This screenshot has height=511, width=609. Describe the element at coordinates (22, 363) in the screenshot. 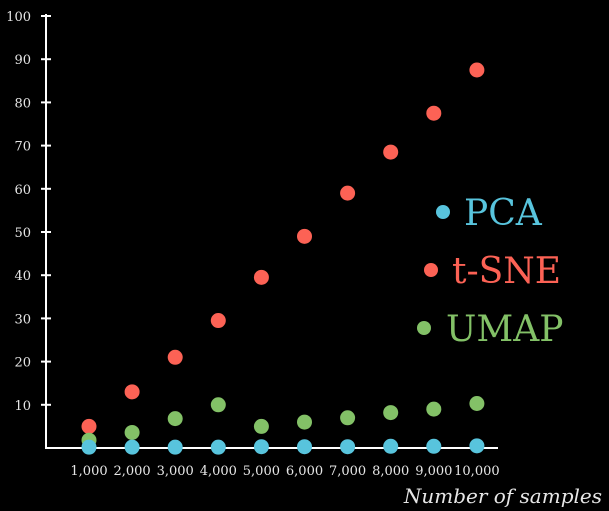

I see `y-tick-label: 20` at that location.